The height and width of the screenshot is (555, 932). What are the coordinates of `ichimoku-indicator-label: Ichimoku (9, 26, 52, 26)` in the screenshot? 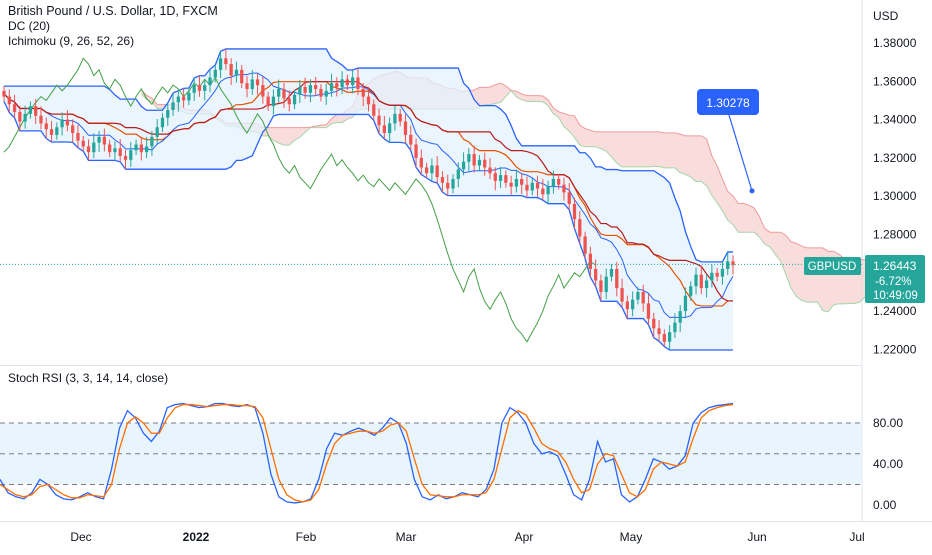 It's located at (71, 41).